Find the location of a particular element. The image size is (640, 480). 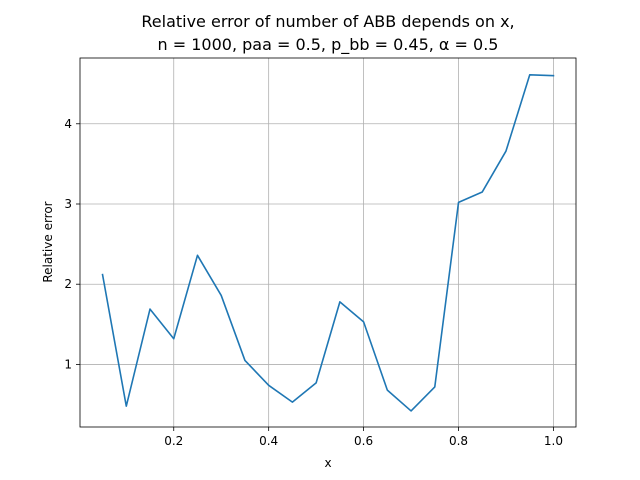

y-tick-label: 3 is located at coordinates (68, 204).